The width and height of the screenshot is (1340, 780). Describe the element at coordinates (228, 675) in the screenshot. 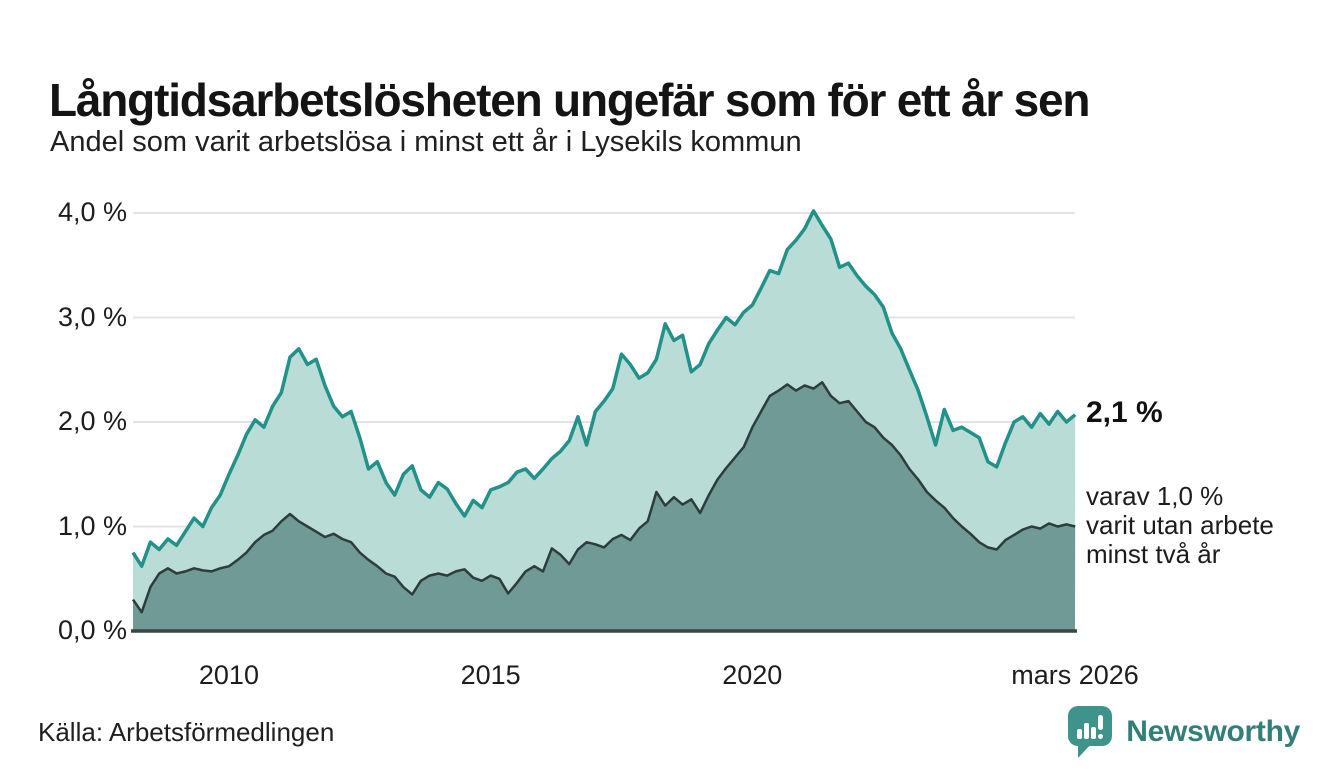

I see `x-tick-label: 2010` at that location.